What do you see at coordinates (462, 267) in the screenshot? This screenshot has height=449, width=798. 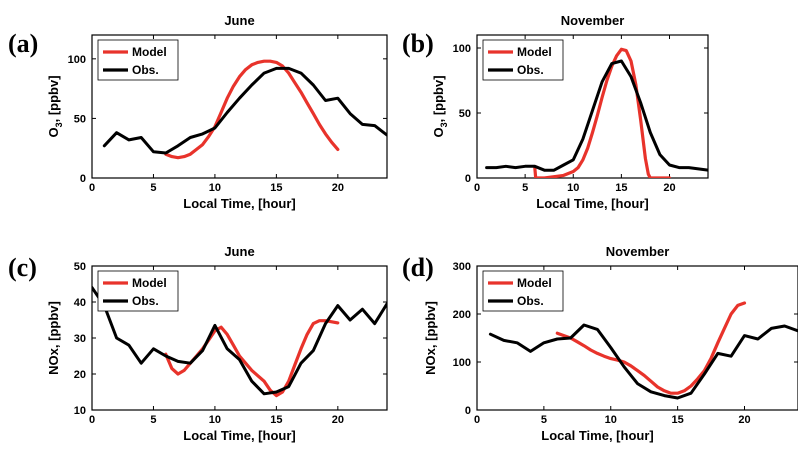 I see `y-tick-label: 300` at bounding box center [462, 267].